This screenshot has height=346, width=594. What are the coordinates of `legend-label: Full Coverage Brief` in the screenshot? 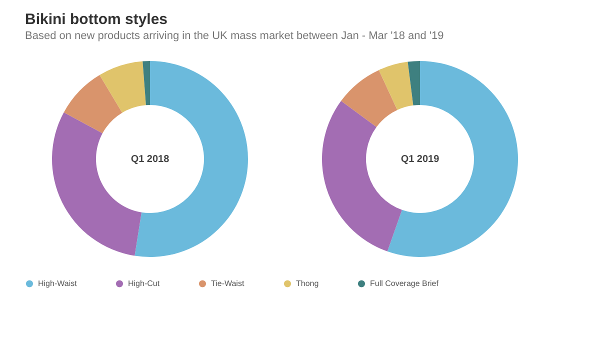 It's located at (405, 283).